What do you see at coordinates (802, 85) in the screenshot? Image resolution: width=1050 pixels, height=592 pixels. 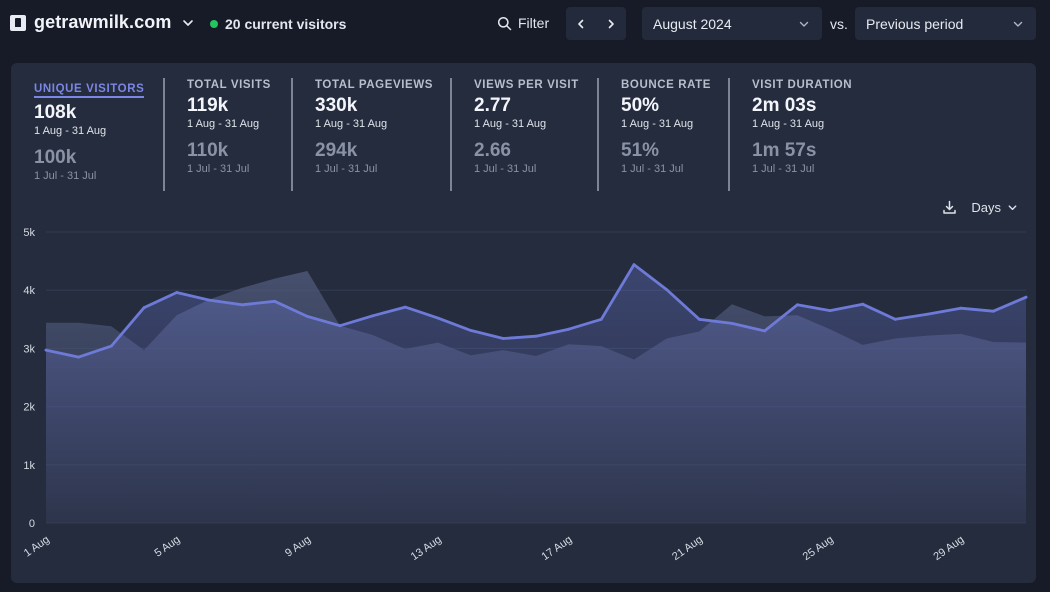 I see `metric-label: Visit duration` at bounding box center [802, 85].